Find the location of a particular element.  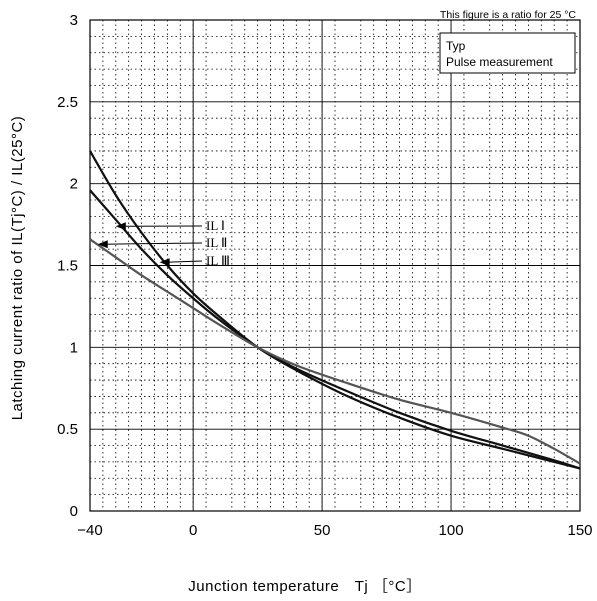

legend-typ: Typ is located at coordinates (456, 46).